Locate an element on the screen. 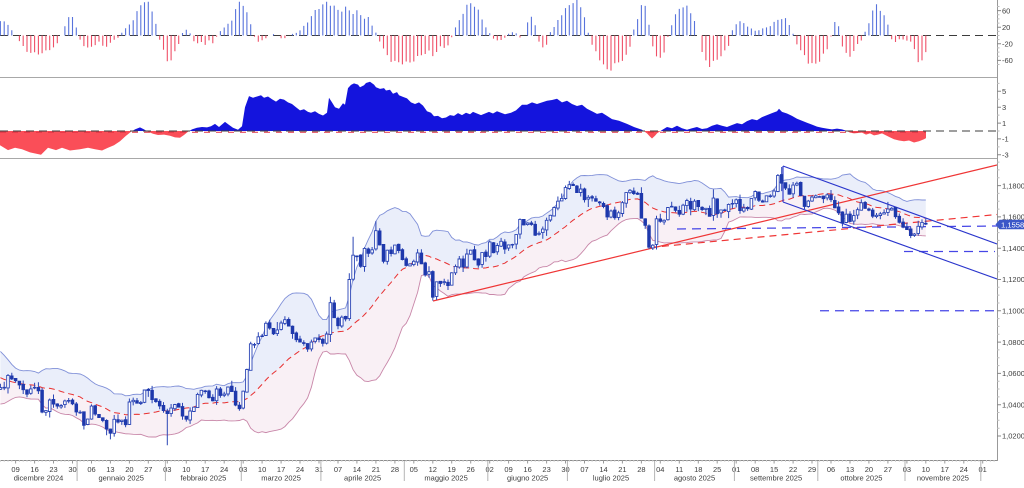 The image size is (1024, 488). svg-text: 26 is located at coordinates (471, 469).